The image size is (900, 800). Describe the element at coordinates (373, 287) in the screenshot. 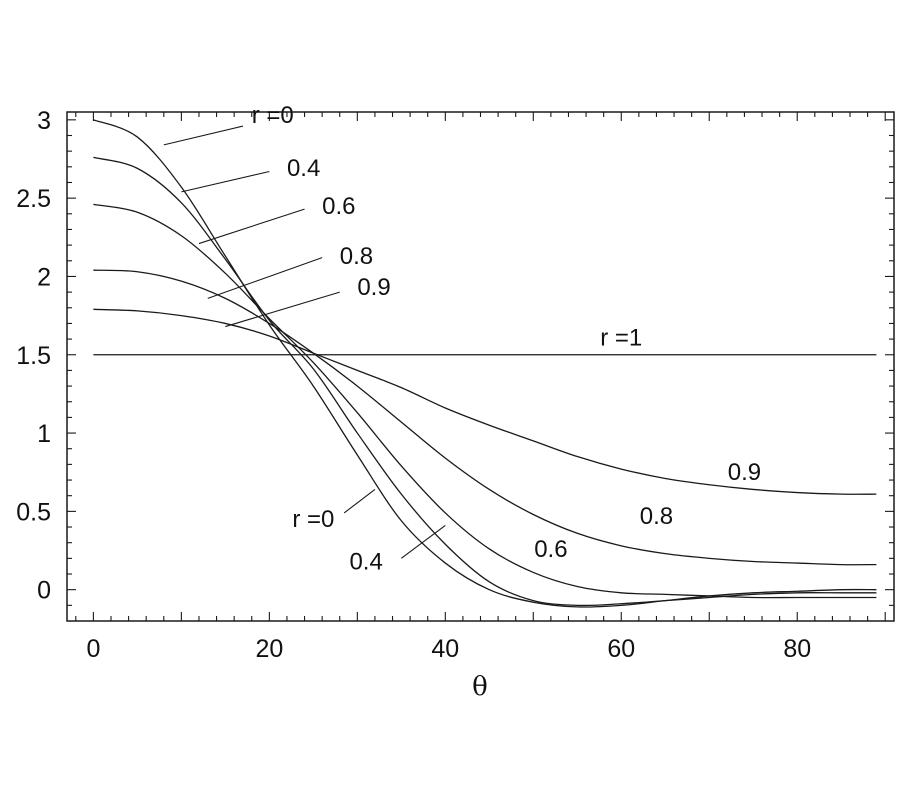

I see `curve-label-4: 0.9` at that location.